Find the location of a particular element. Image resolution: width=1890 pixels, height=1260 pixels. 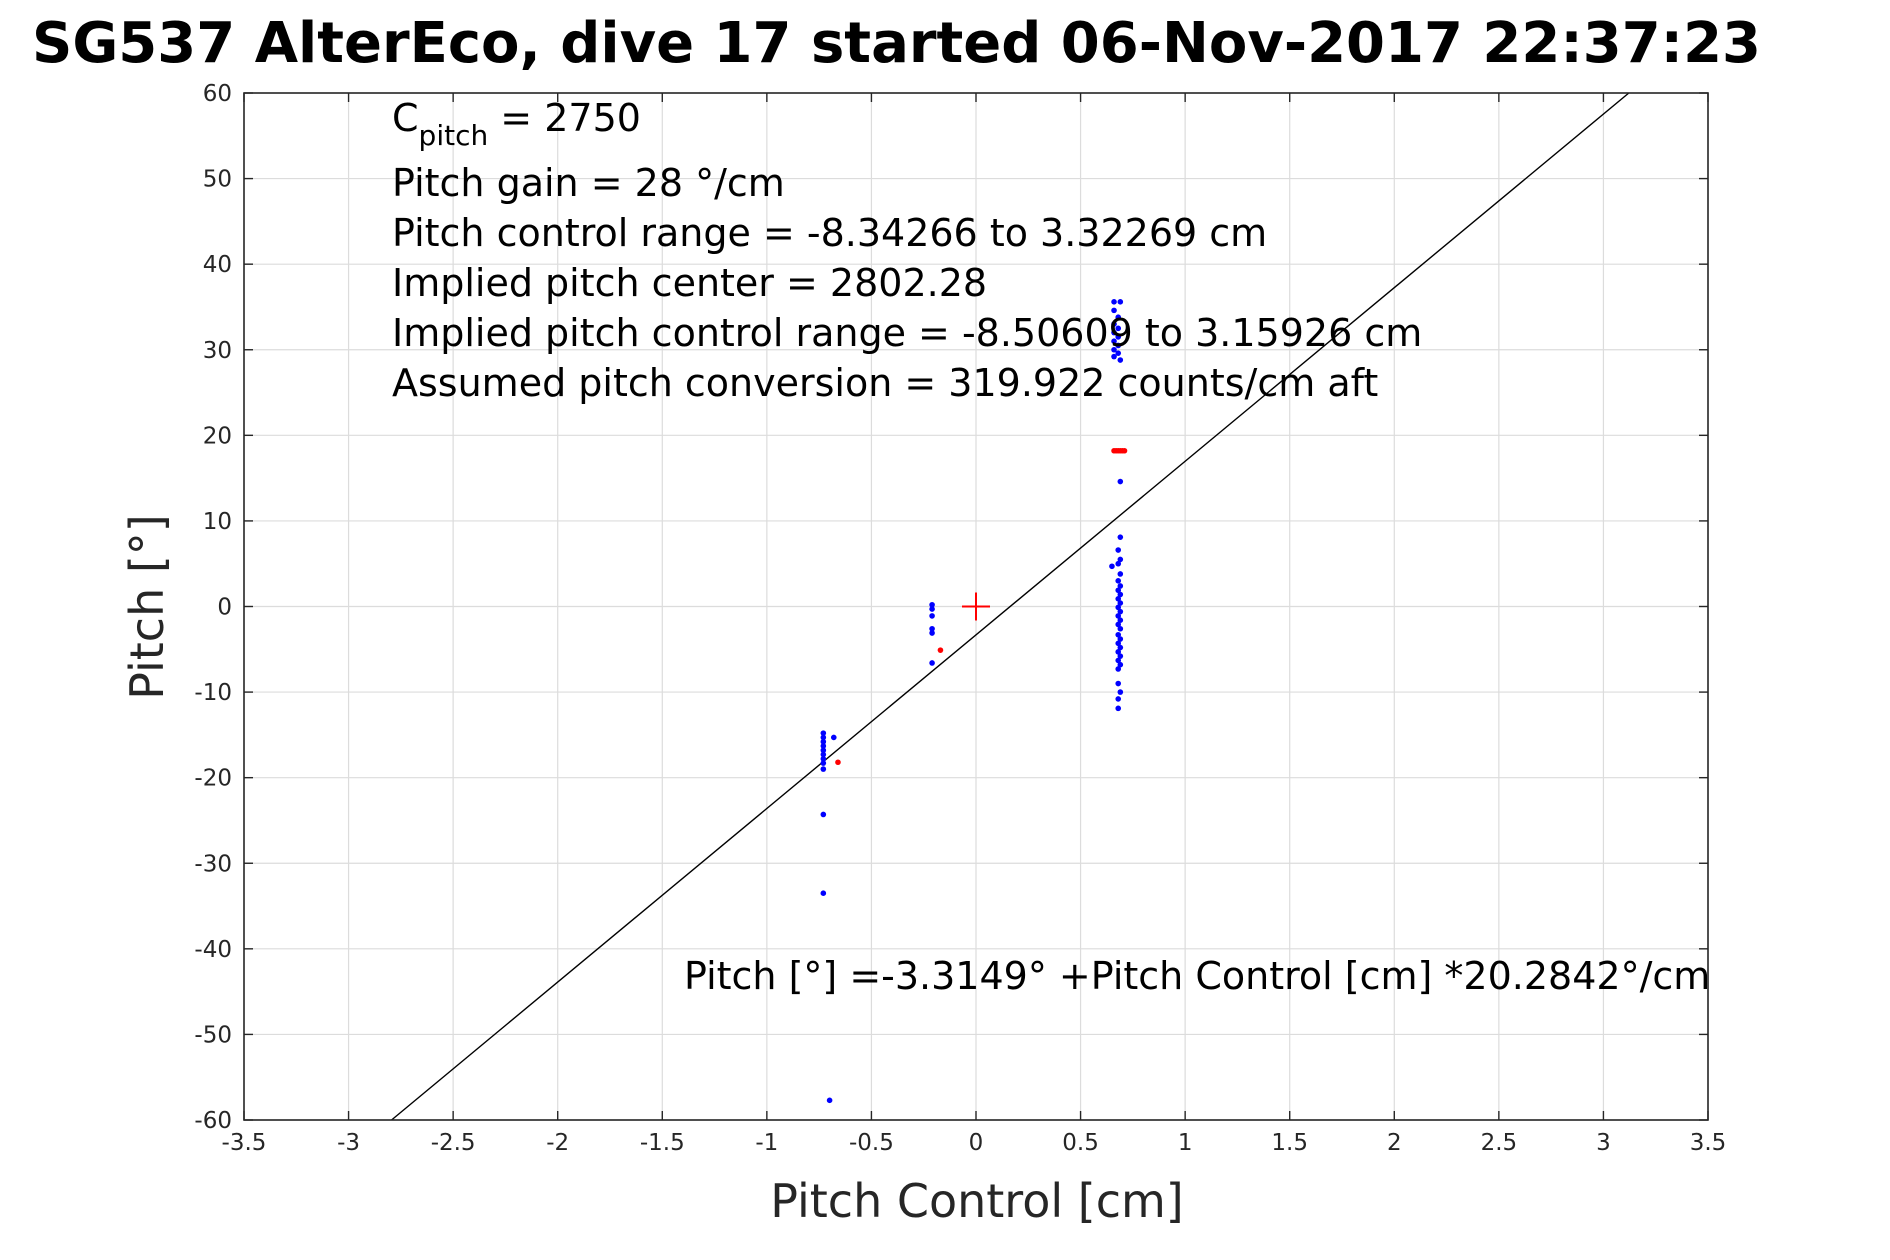

y-tick-label: -30 is located at coordinates (213, 864).